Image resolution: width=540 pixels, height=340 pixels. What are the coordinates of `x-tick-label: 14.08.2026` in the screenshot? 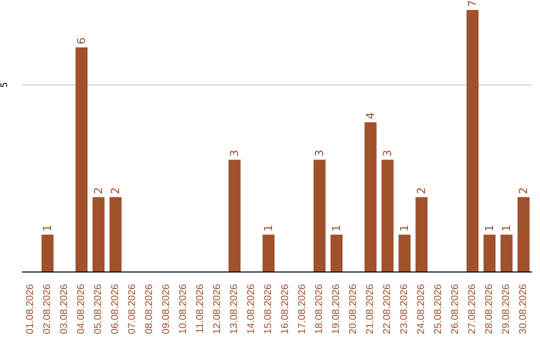 It's located at (251, 309).